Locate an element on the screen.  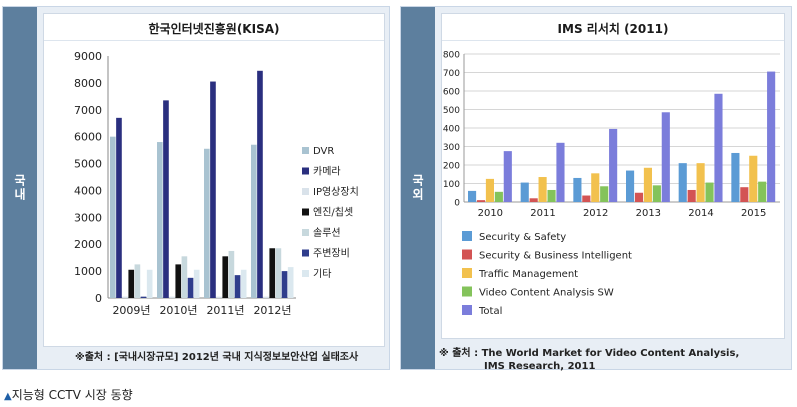
right-chart-title: IMS 리서치 (2011) is located at coordinates (613, 29).